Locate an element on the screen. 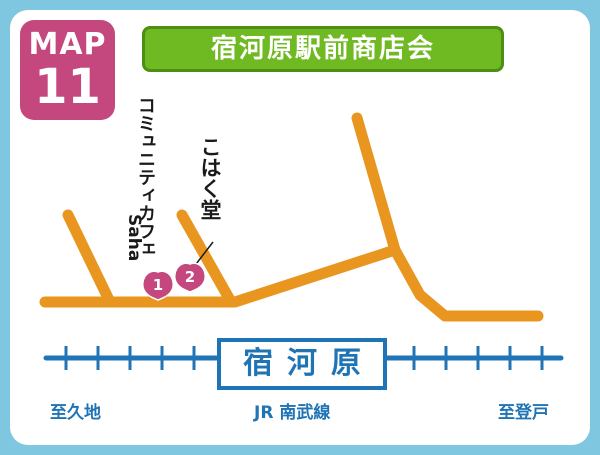 Image resolution: width=600 pixels, height=455 pixels. station-label: 宿河原 is located at coordinates (302, 364).